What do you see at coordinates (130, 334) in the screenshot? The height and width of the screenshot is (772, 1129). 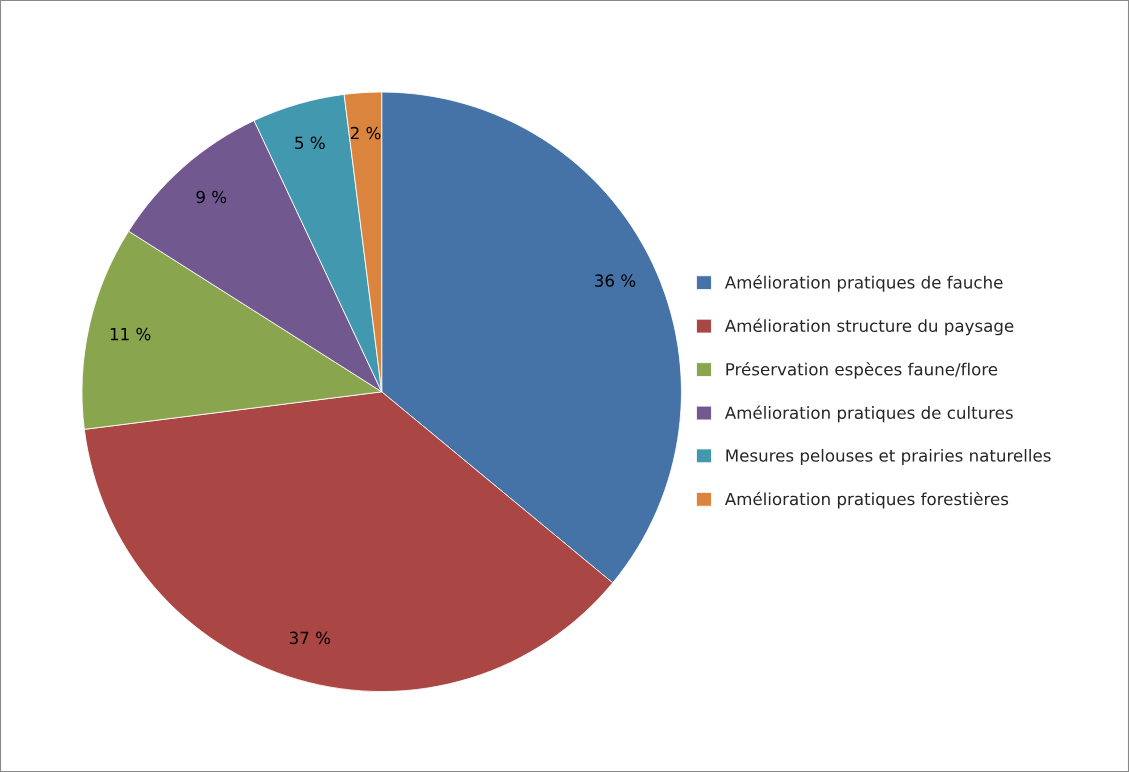 I see `data-label: 11 %` at bounding box center [130, 334].